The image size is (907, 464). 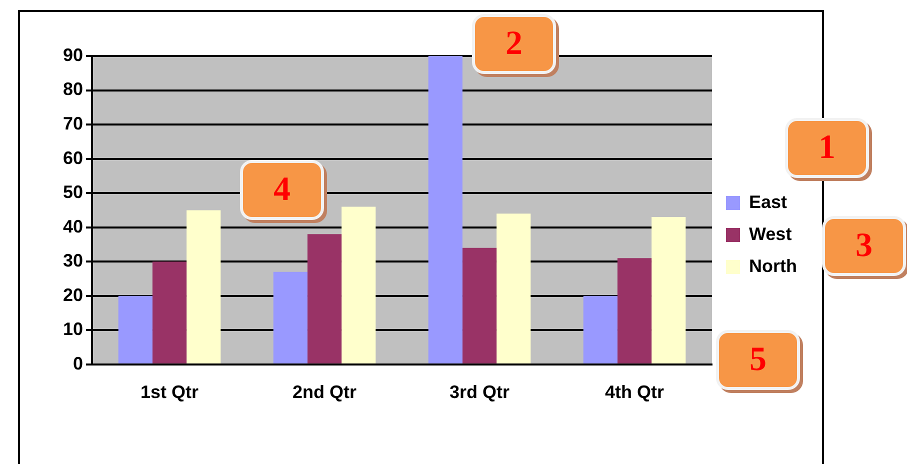 I want to click on y-tick-label: 0, so click(x=78, y=363).